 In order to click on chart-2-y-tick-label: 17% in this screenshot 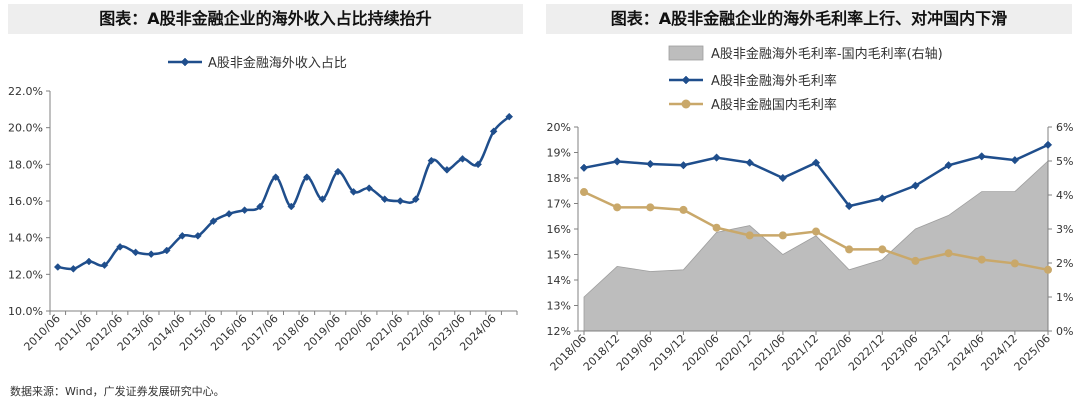, I will do `click(559, 204)`.